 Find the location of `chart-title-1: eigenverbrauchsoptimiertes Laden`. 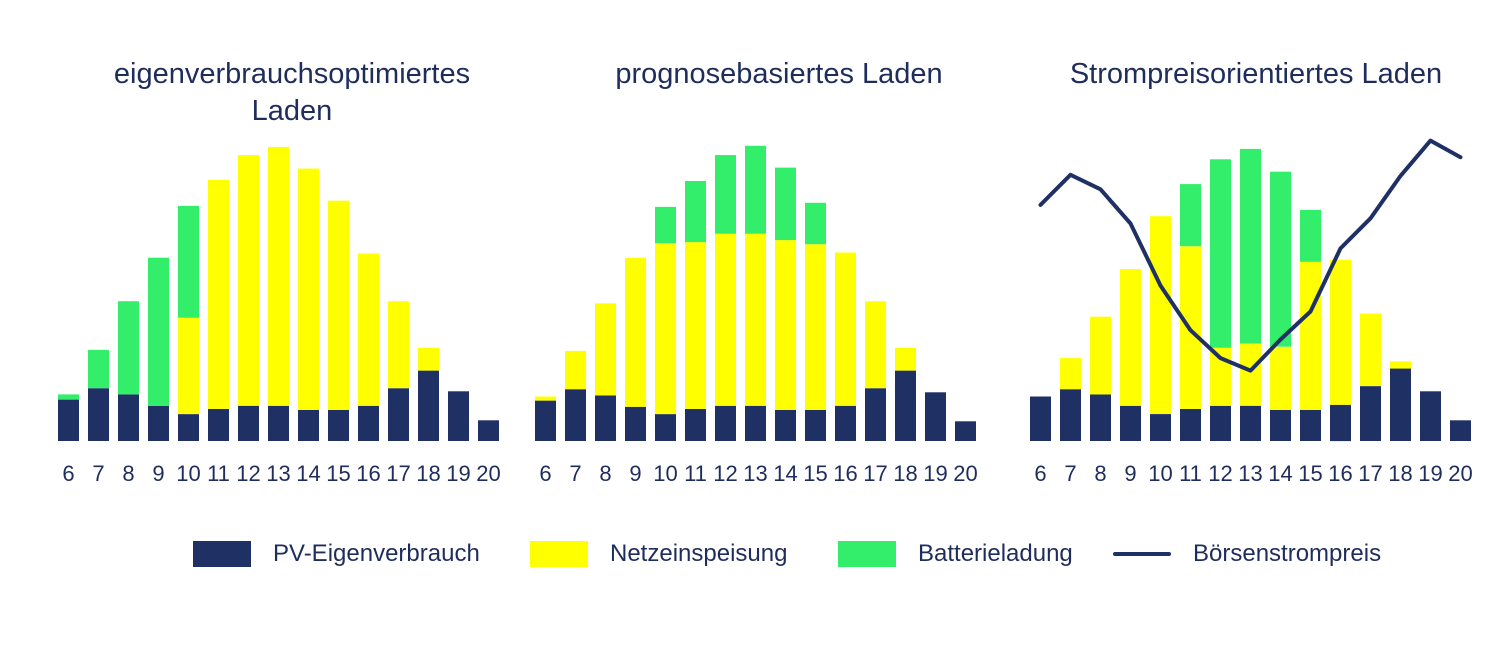

chart-title-1: eigenverbrauchsoptimiertes Laden is located at coordinates (292, 93).